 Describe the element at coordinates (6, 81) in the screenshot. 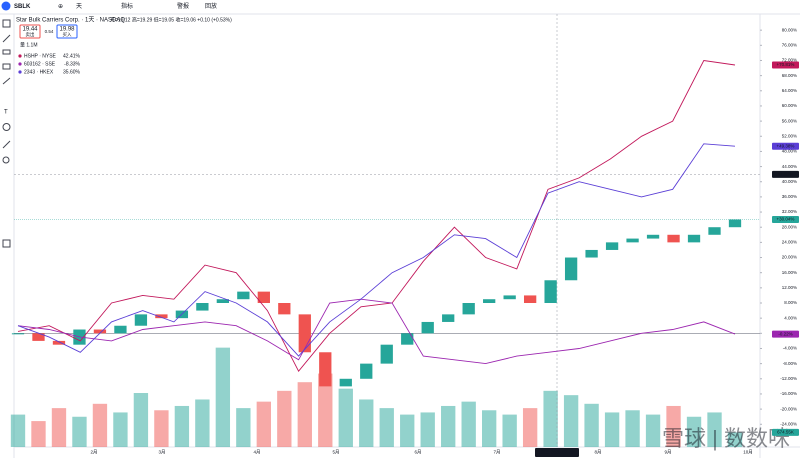

I see `brush-tool` at that location.